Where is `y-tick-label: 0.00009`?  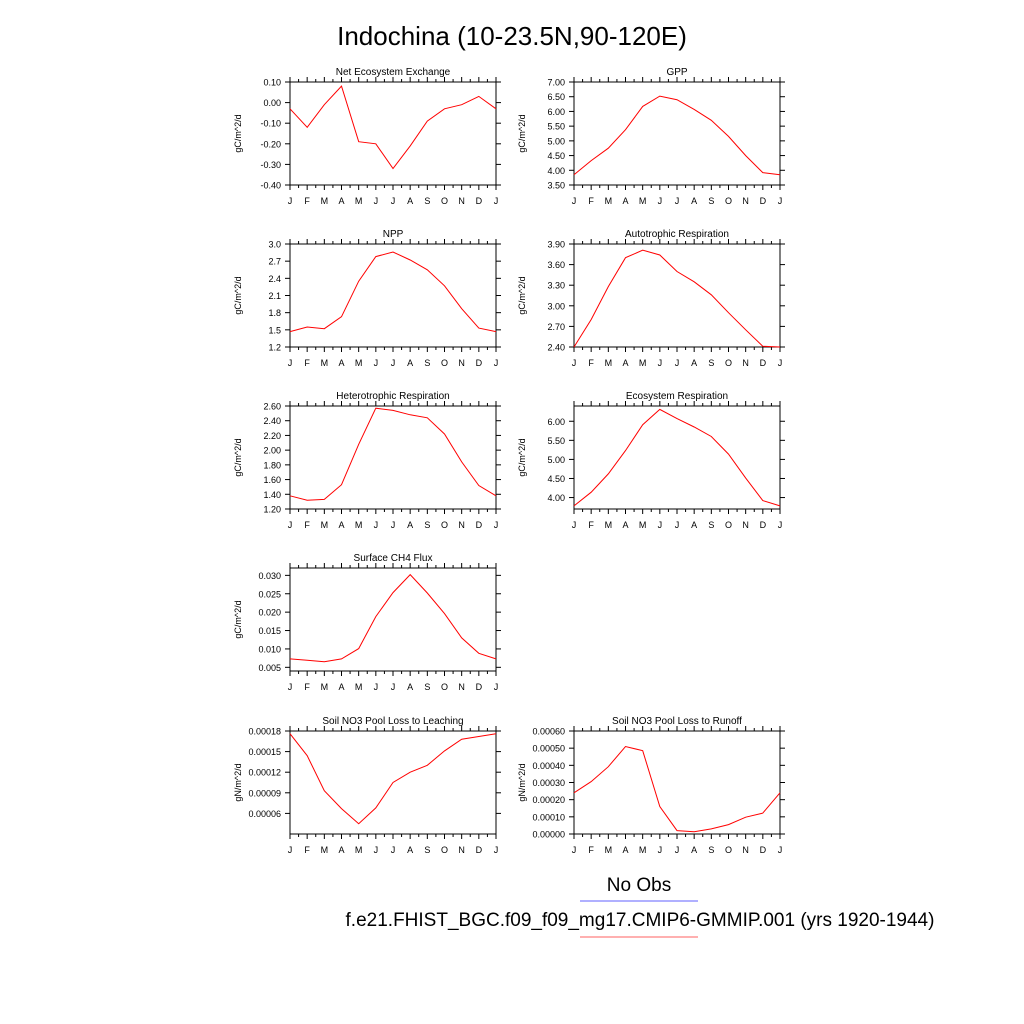 y-tick-label: 0.00009 is located at coordinates (264, 793).